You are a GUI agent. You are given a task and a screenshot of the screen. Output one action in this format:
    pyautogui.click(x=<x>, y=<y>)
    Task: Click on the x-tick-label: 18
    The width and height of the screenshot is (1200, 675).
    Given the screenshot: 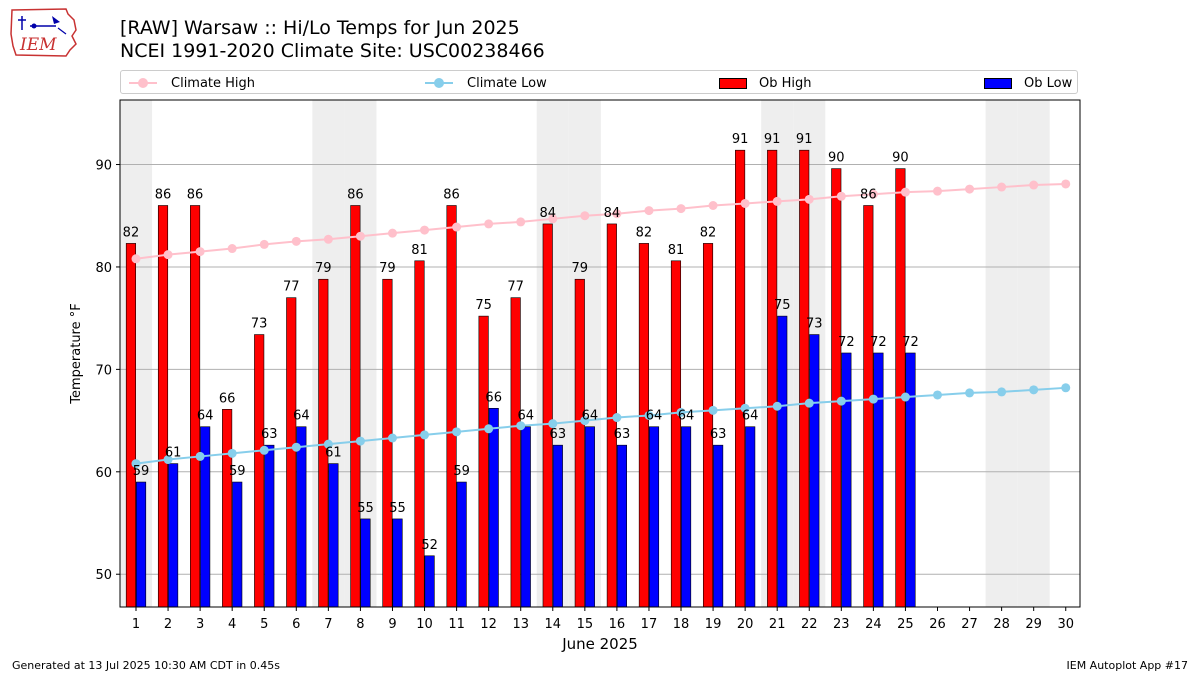 What is the action you would take?
    pyautogui.click(x=681, y=624)
    